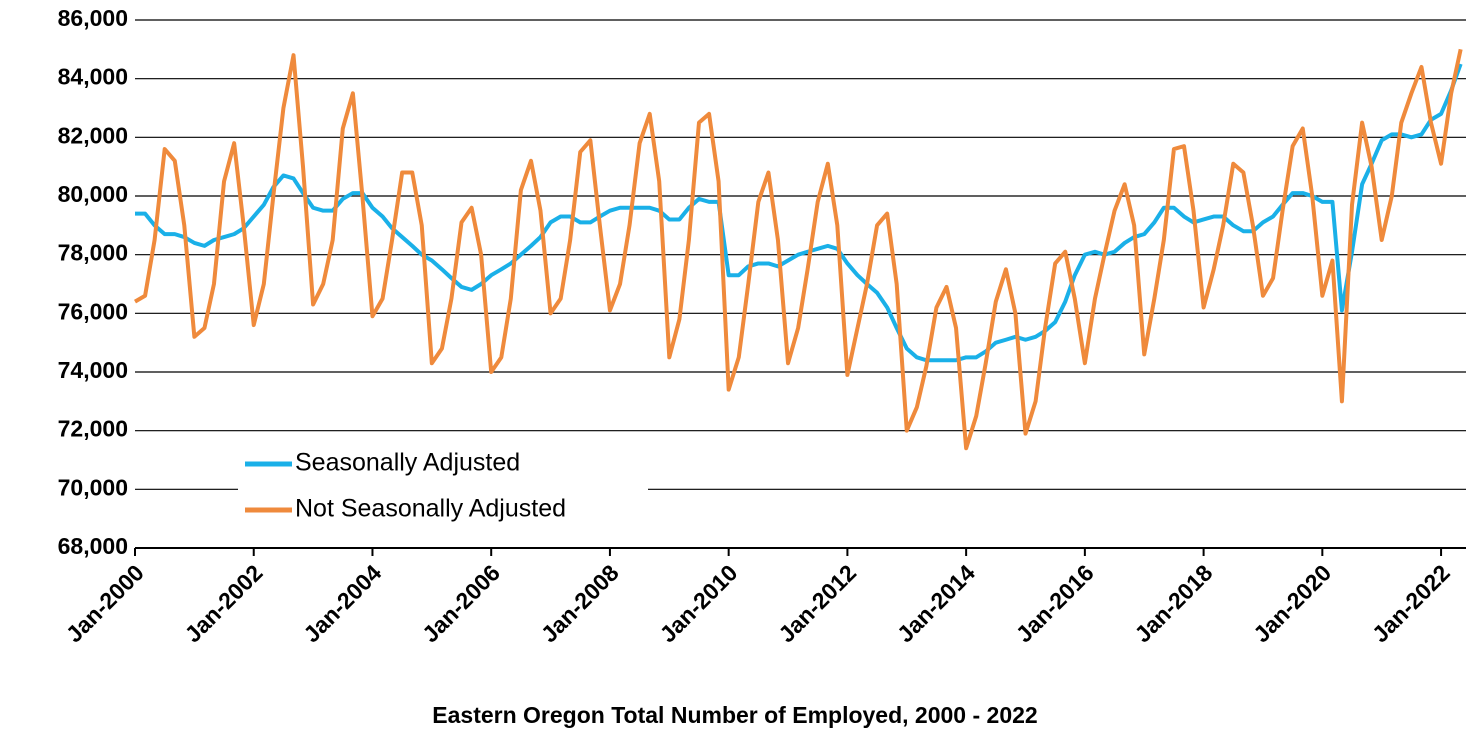  What do you see at coordinates (105, 603) in the screenshot?
I see `x-tick-label: Jan-2000` at bounding box center [105, 603].